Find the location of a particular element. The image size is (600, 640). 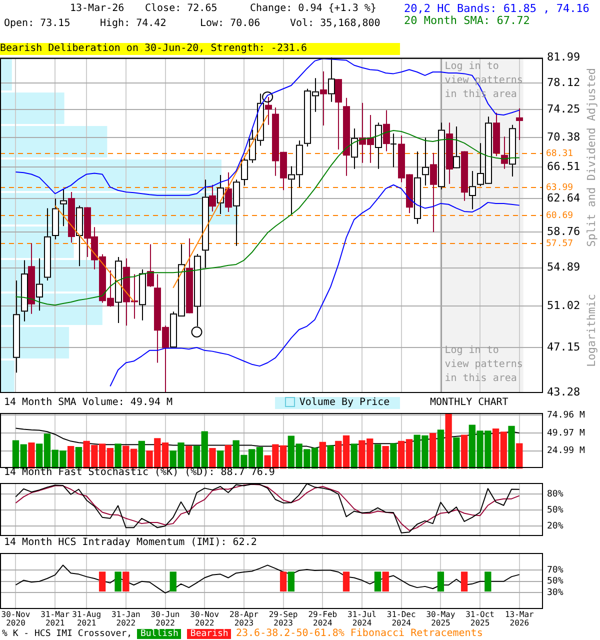

y-tick-label: 81.99 is located at coordinates (563, 57).